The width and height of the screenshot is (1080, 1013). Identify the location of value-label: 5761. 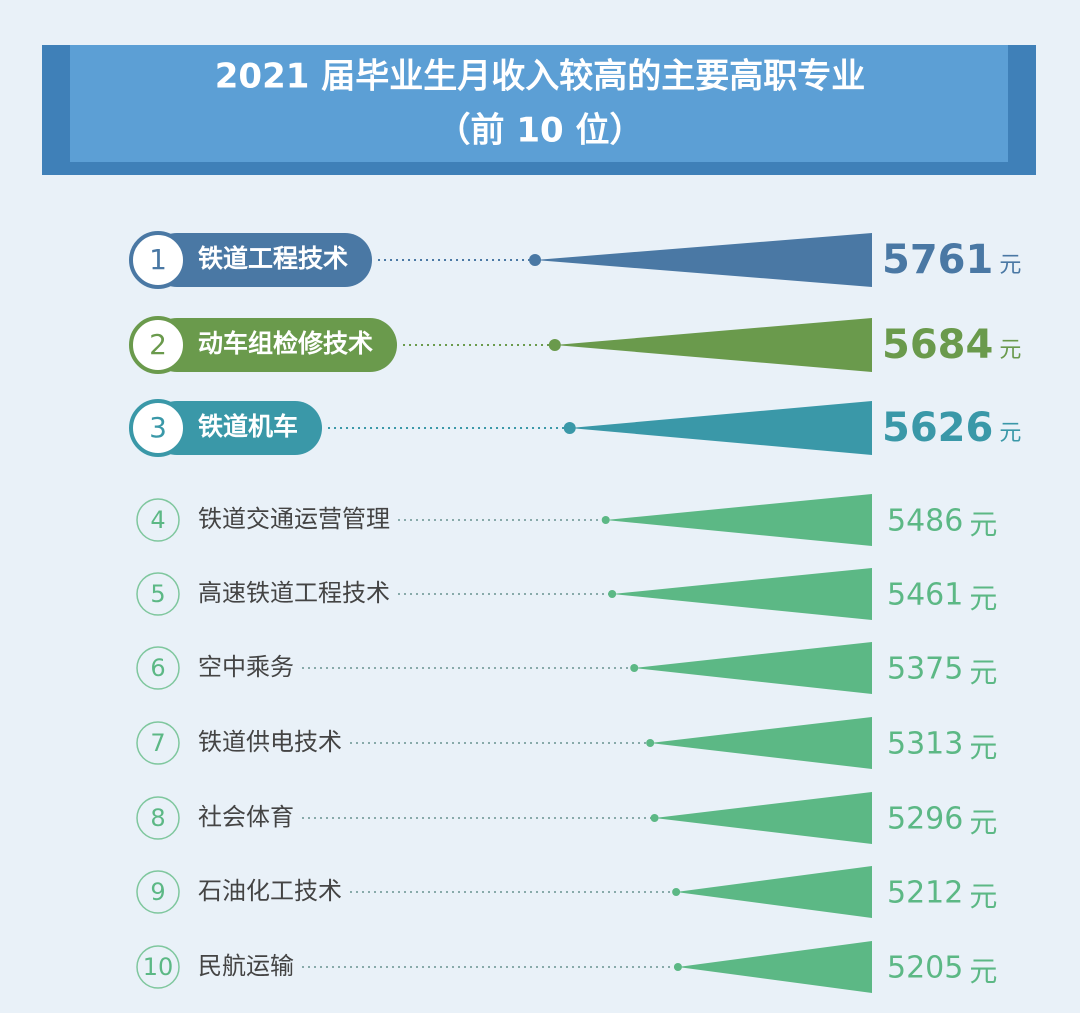
(937, 260).